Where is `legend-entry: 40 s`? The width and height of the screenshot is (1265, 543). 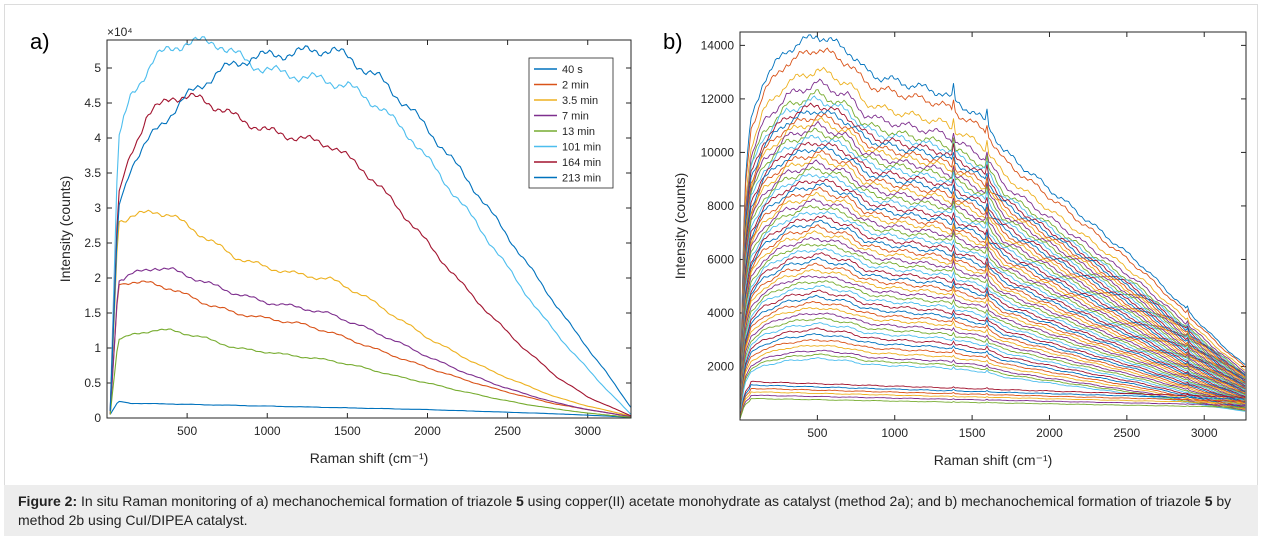
legend-entry: 40 s is located at coordinates (572, 70).